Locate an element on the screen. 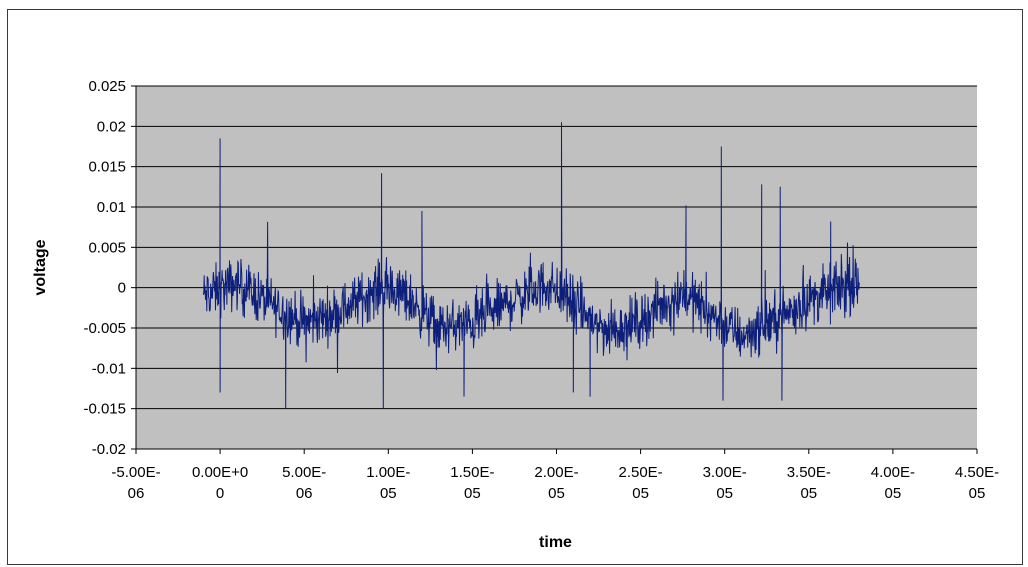 The image size is (1028, 567). x-tick-label: 2.50E-05 is located at coordinates (640, 483).